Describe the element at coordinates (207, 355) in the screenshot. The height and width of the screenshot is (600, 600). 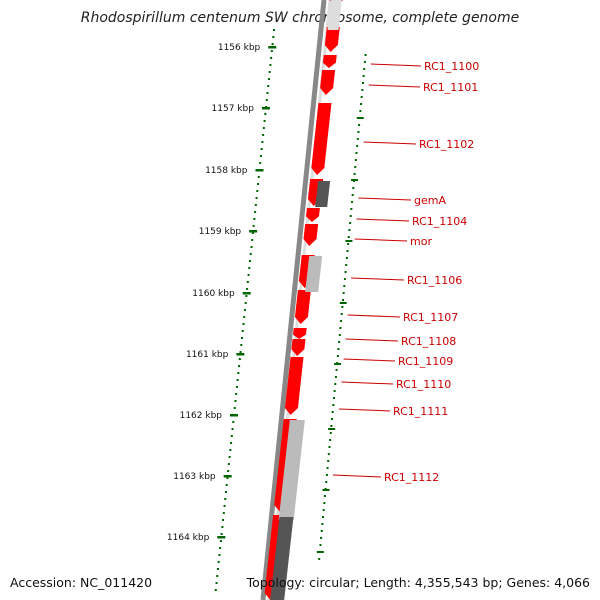
I see `scale-tick-label: 1161 kbp` at that location.